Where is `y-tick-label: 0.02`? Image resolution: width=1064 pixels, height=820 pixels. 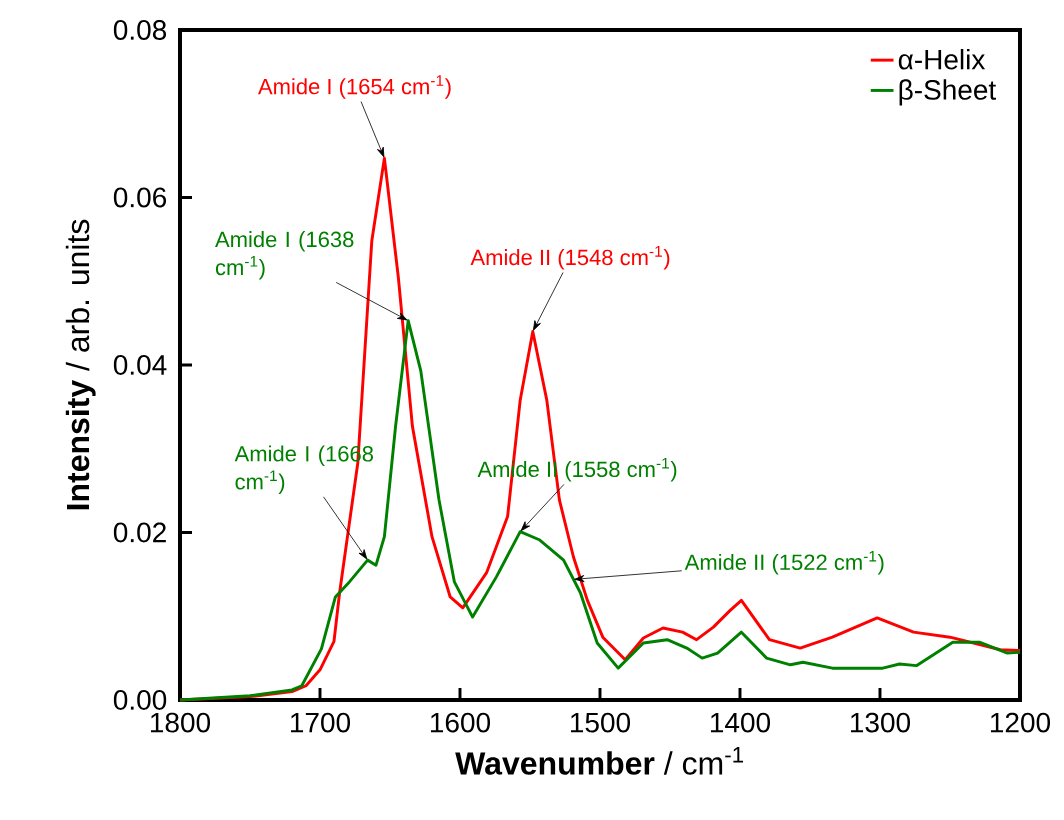 y-tick-label: 0.02 is located at coordinates (139, 532).